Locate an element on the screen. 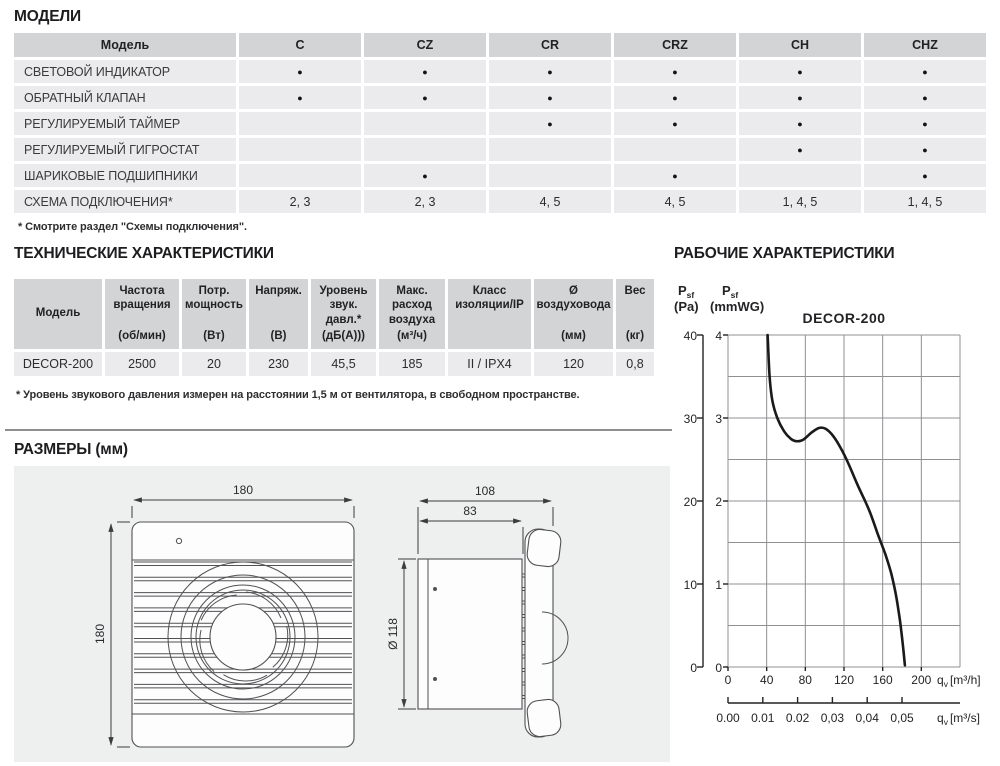 The height and width of the screenshot is (766, 1000). table-row: РЕГУЛИРУЕМЫЙ ТАЙМЕР ● ● ● ● is located at coordinates (500, 123).